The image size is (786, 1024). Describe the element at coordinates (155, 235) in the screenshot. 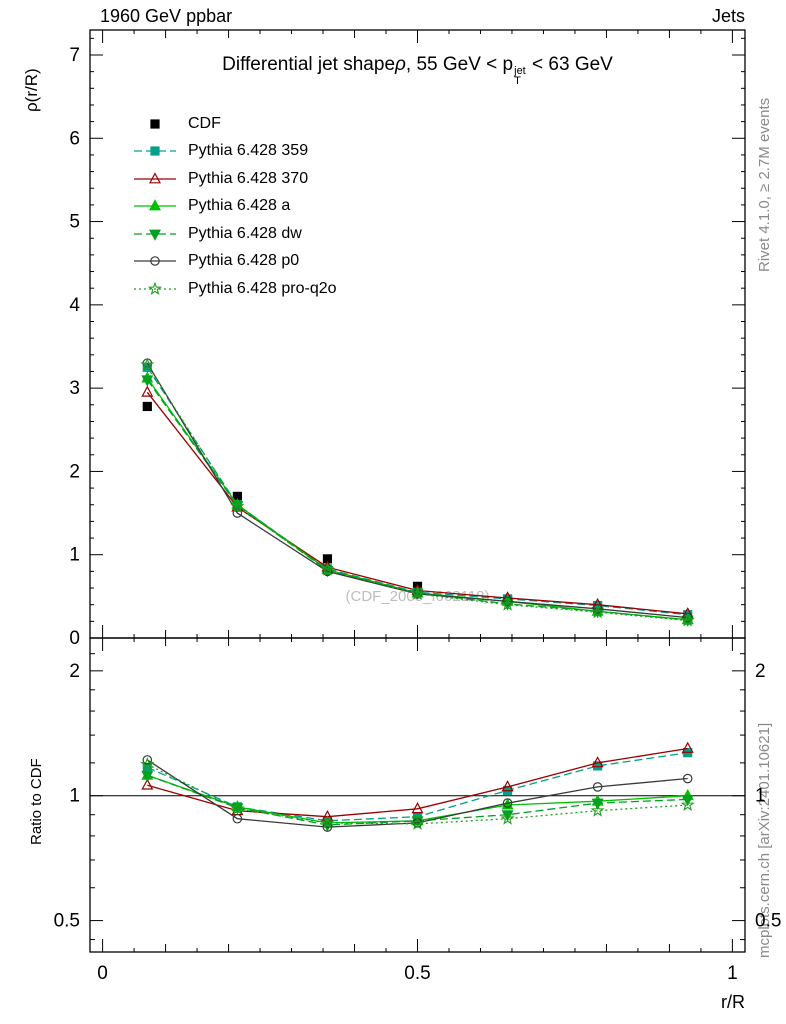

I see `pythia-dw-marker-icon` at that location.